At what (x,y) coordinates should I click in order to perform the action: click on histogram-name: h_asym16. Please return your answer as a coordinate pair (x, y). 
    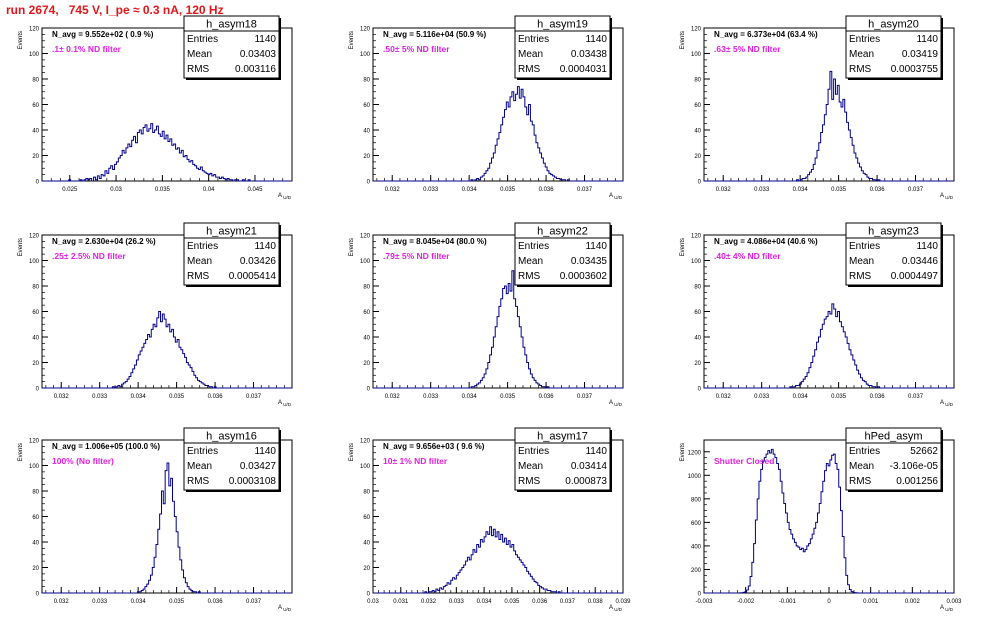
    Looking at the image, I should click on (231, 437).